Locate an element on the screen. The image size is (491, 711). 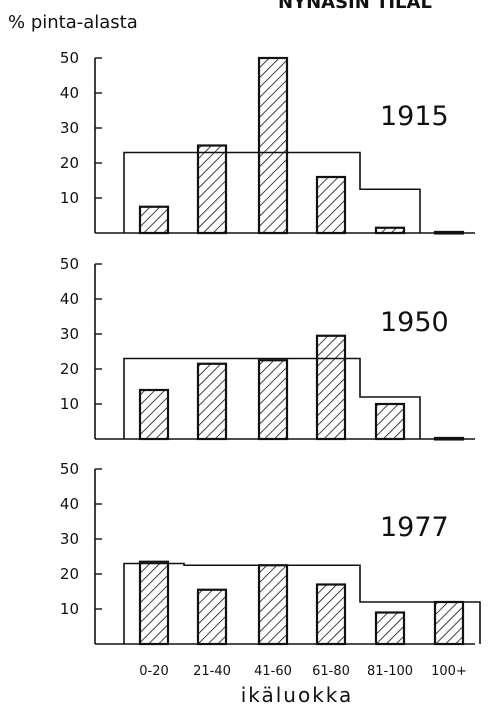
x-tick-label: 21-40 is located at coordinates (212, 671).